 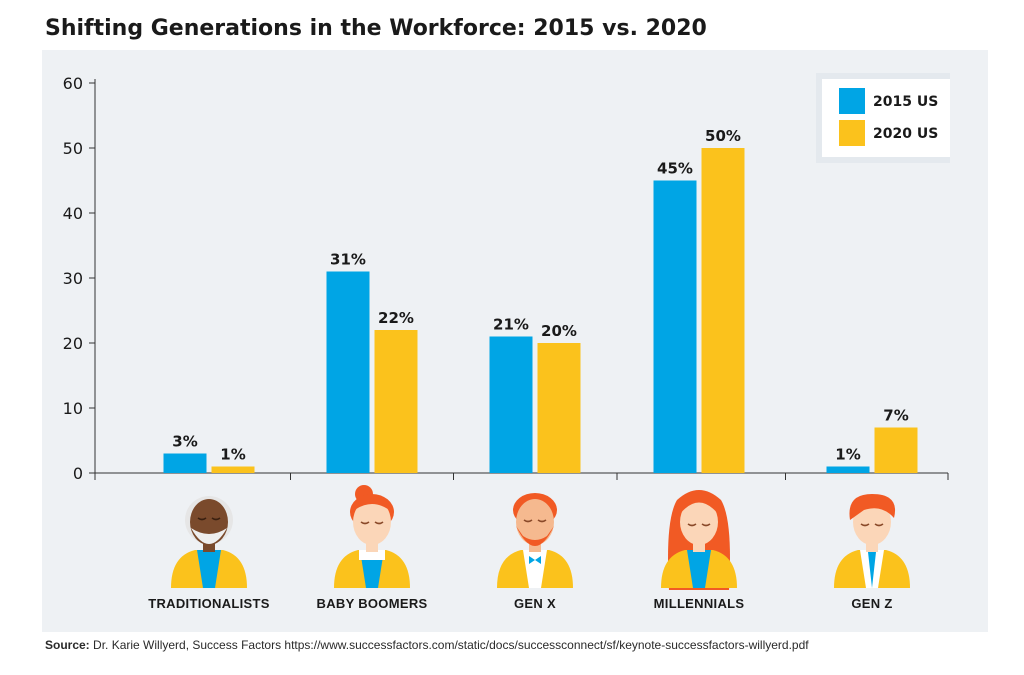 What do you see at coordinates (883, 118) in the screenshot?
I see `legend: 2015 US 2020 US` at bounding box center [883, 118].